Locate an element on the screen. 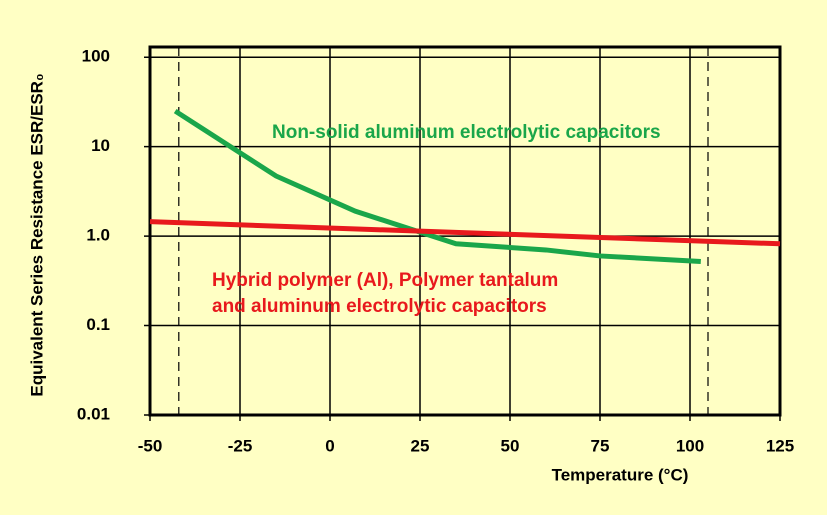 The height and width of the screenshot is (515, 827). x-tick-label: 75 is located at coordinates (600, 445).